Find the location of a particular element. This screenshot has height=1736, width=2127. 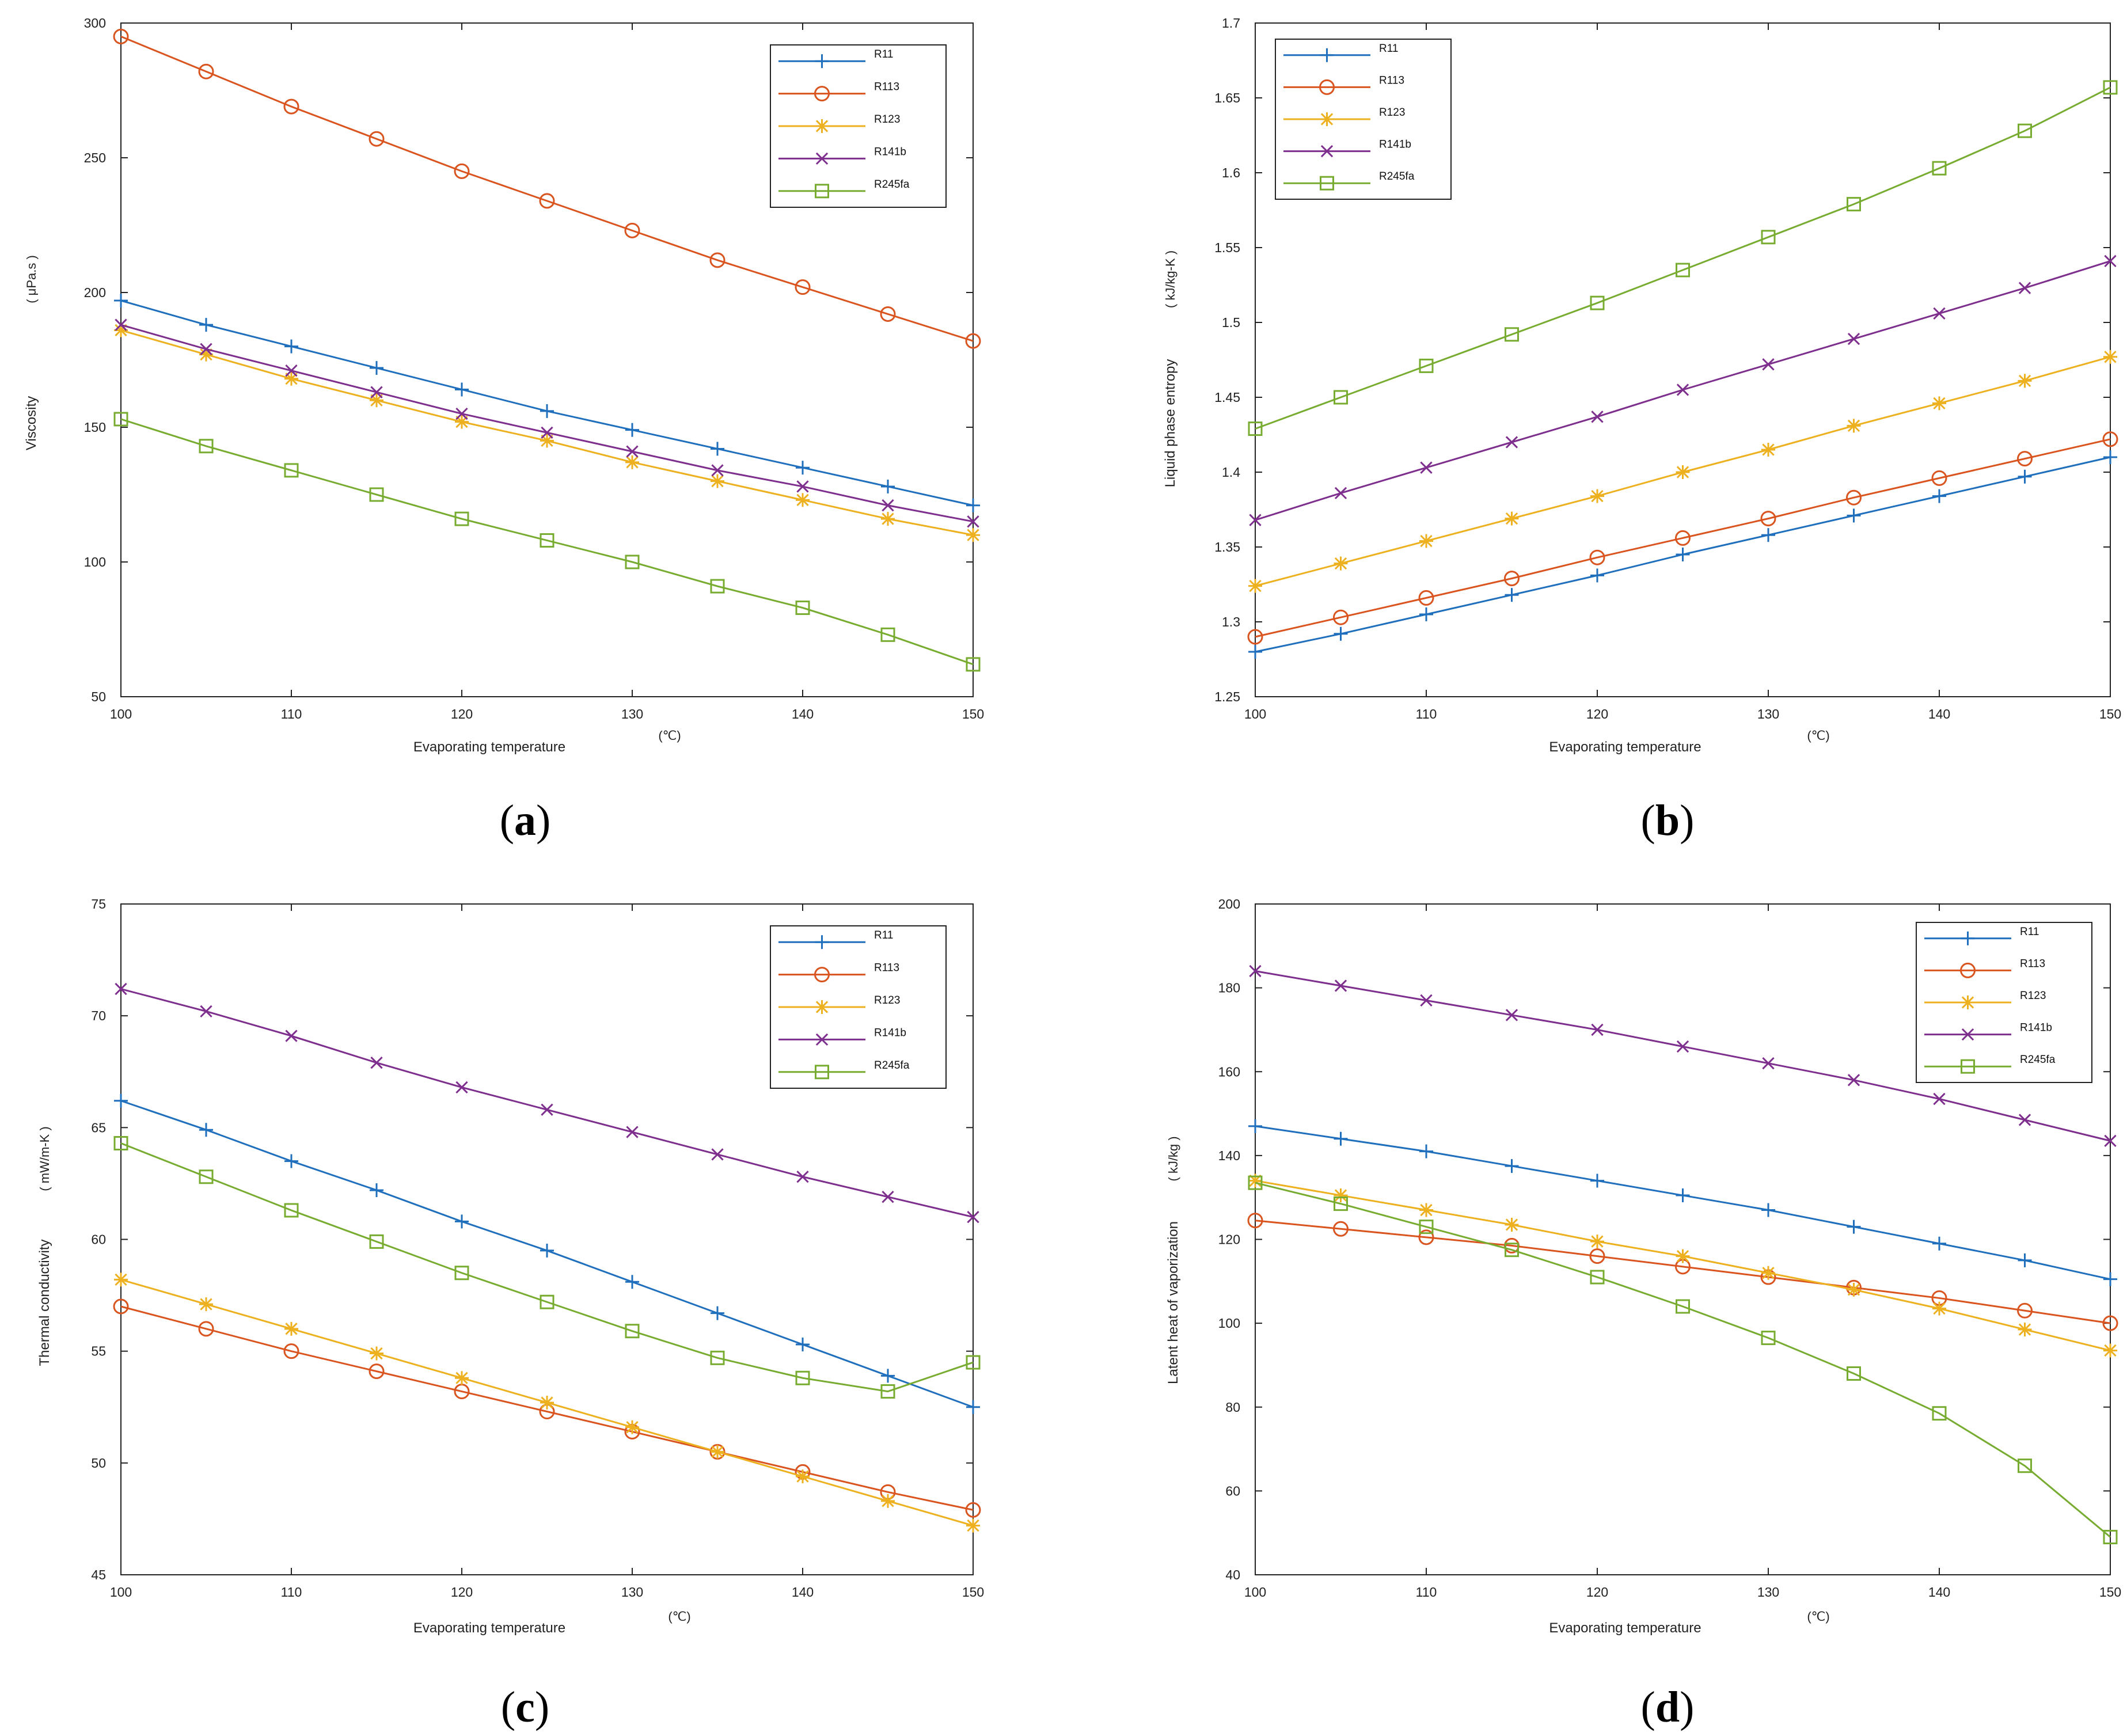

legend-marker-r245fa is located at coordinates (822, 1072).